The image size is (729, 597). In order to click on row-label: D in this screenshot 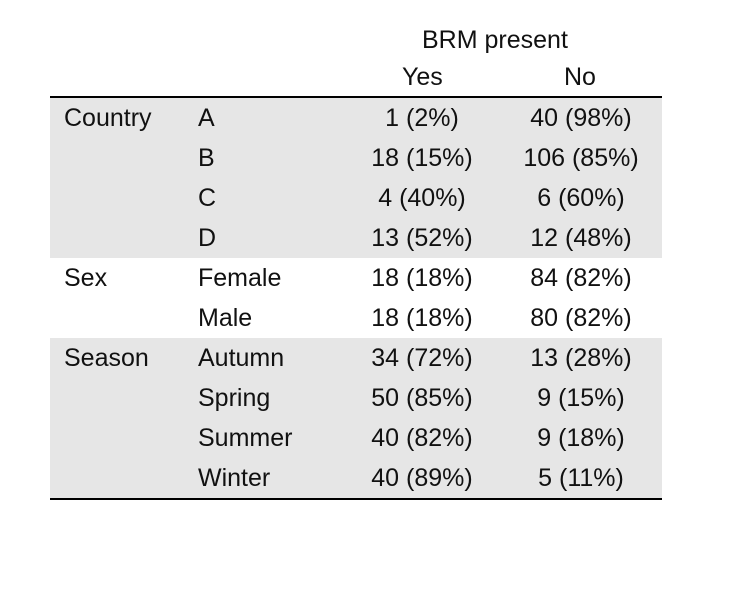, I will do `click(207, 238)`.